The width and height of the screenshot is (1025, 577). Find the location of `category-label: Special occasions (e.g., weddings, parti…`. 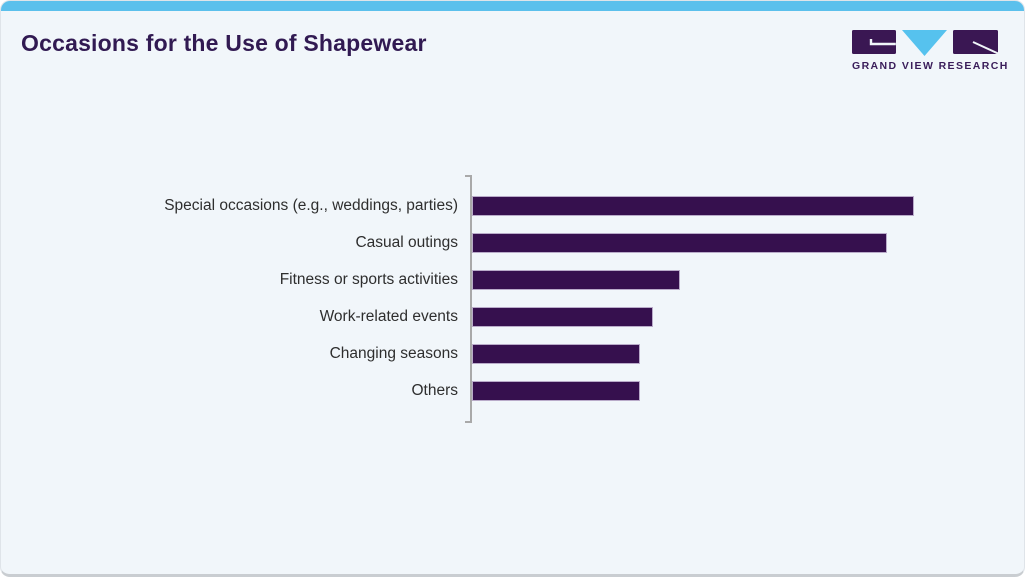

category-label: Special occasions (e.g., weddings, parti… is located at coordinates (311, 205).